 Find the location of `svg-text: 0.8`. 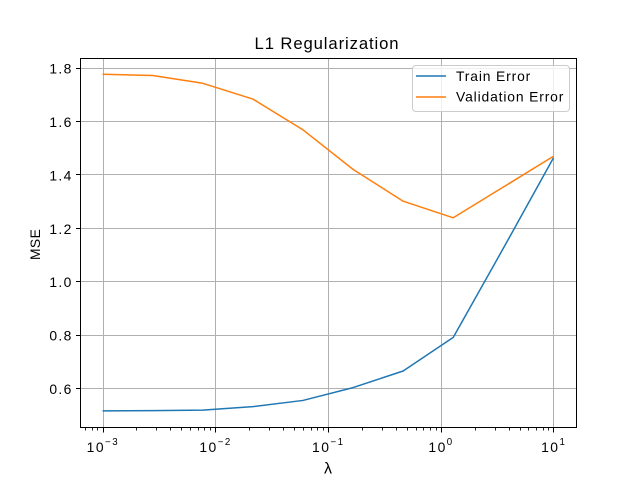

svg-text: 0.8 is located at coordinates (60, 336).